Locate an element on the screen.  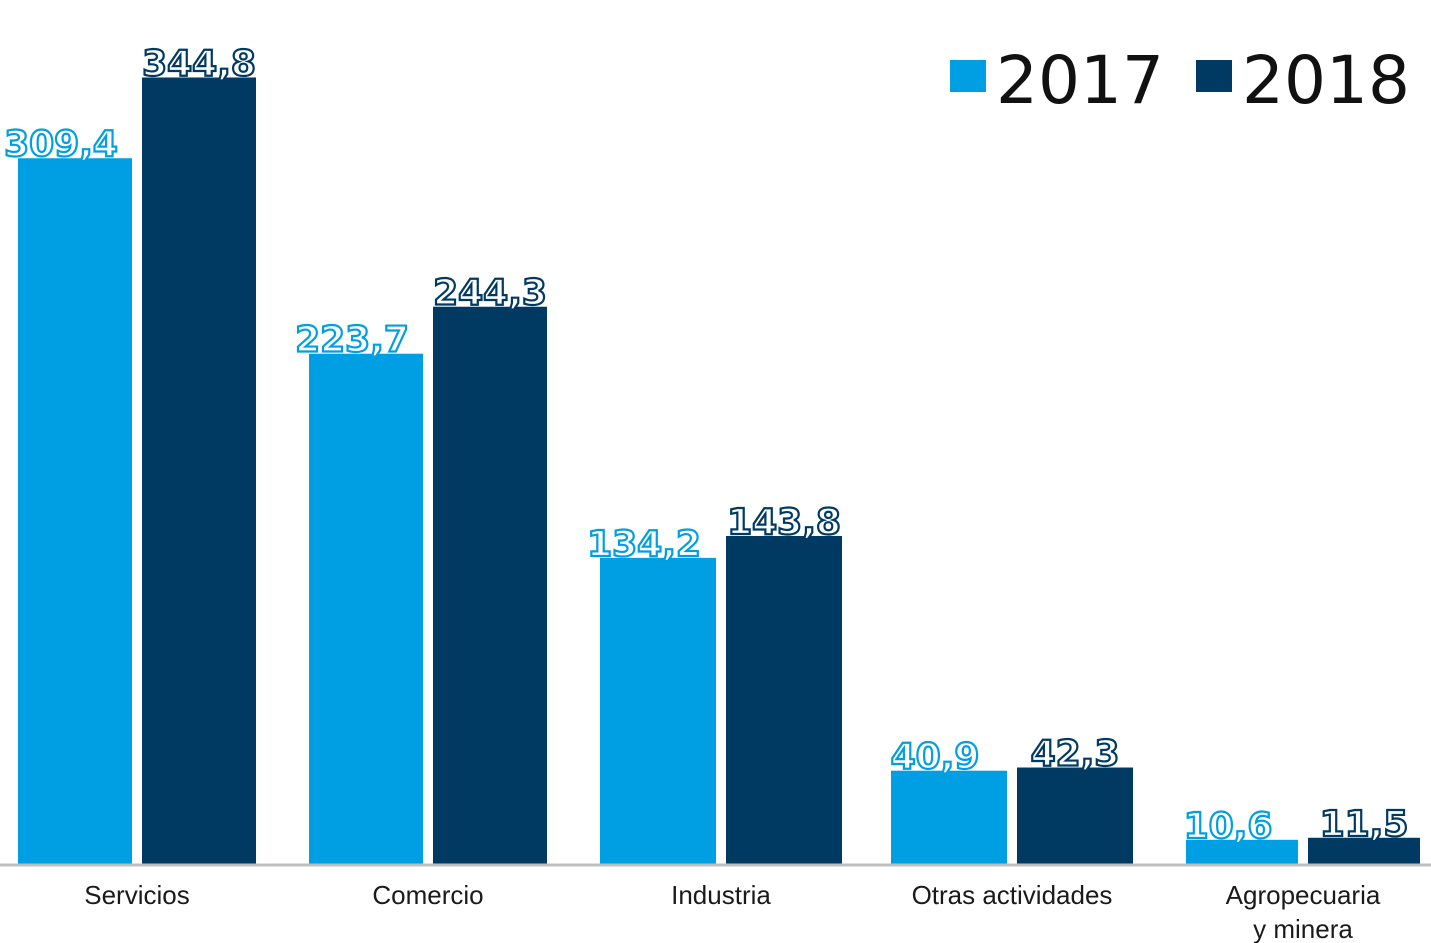
category-label-2: Industria is located at coordinates (721, 895).